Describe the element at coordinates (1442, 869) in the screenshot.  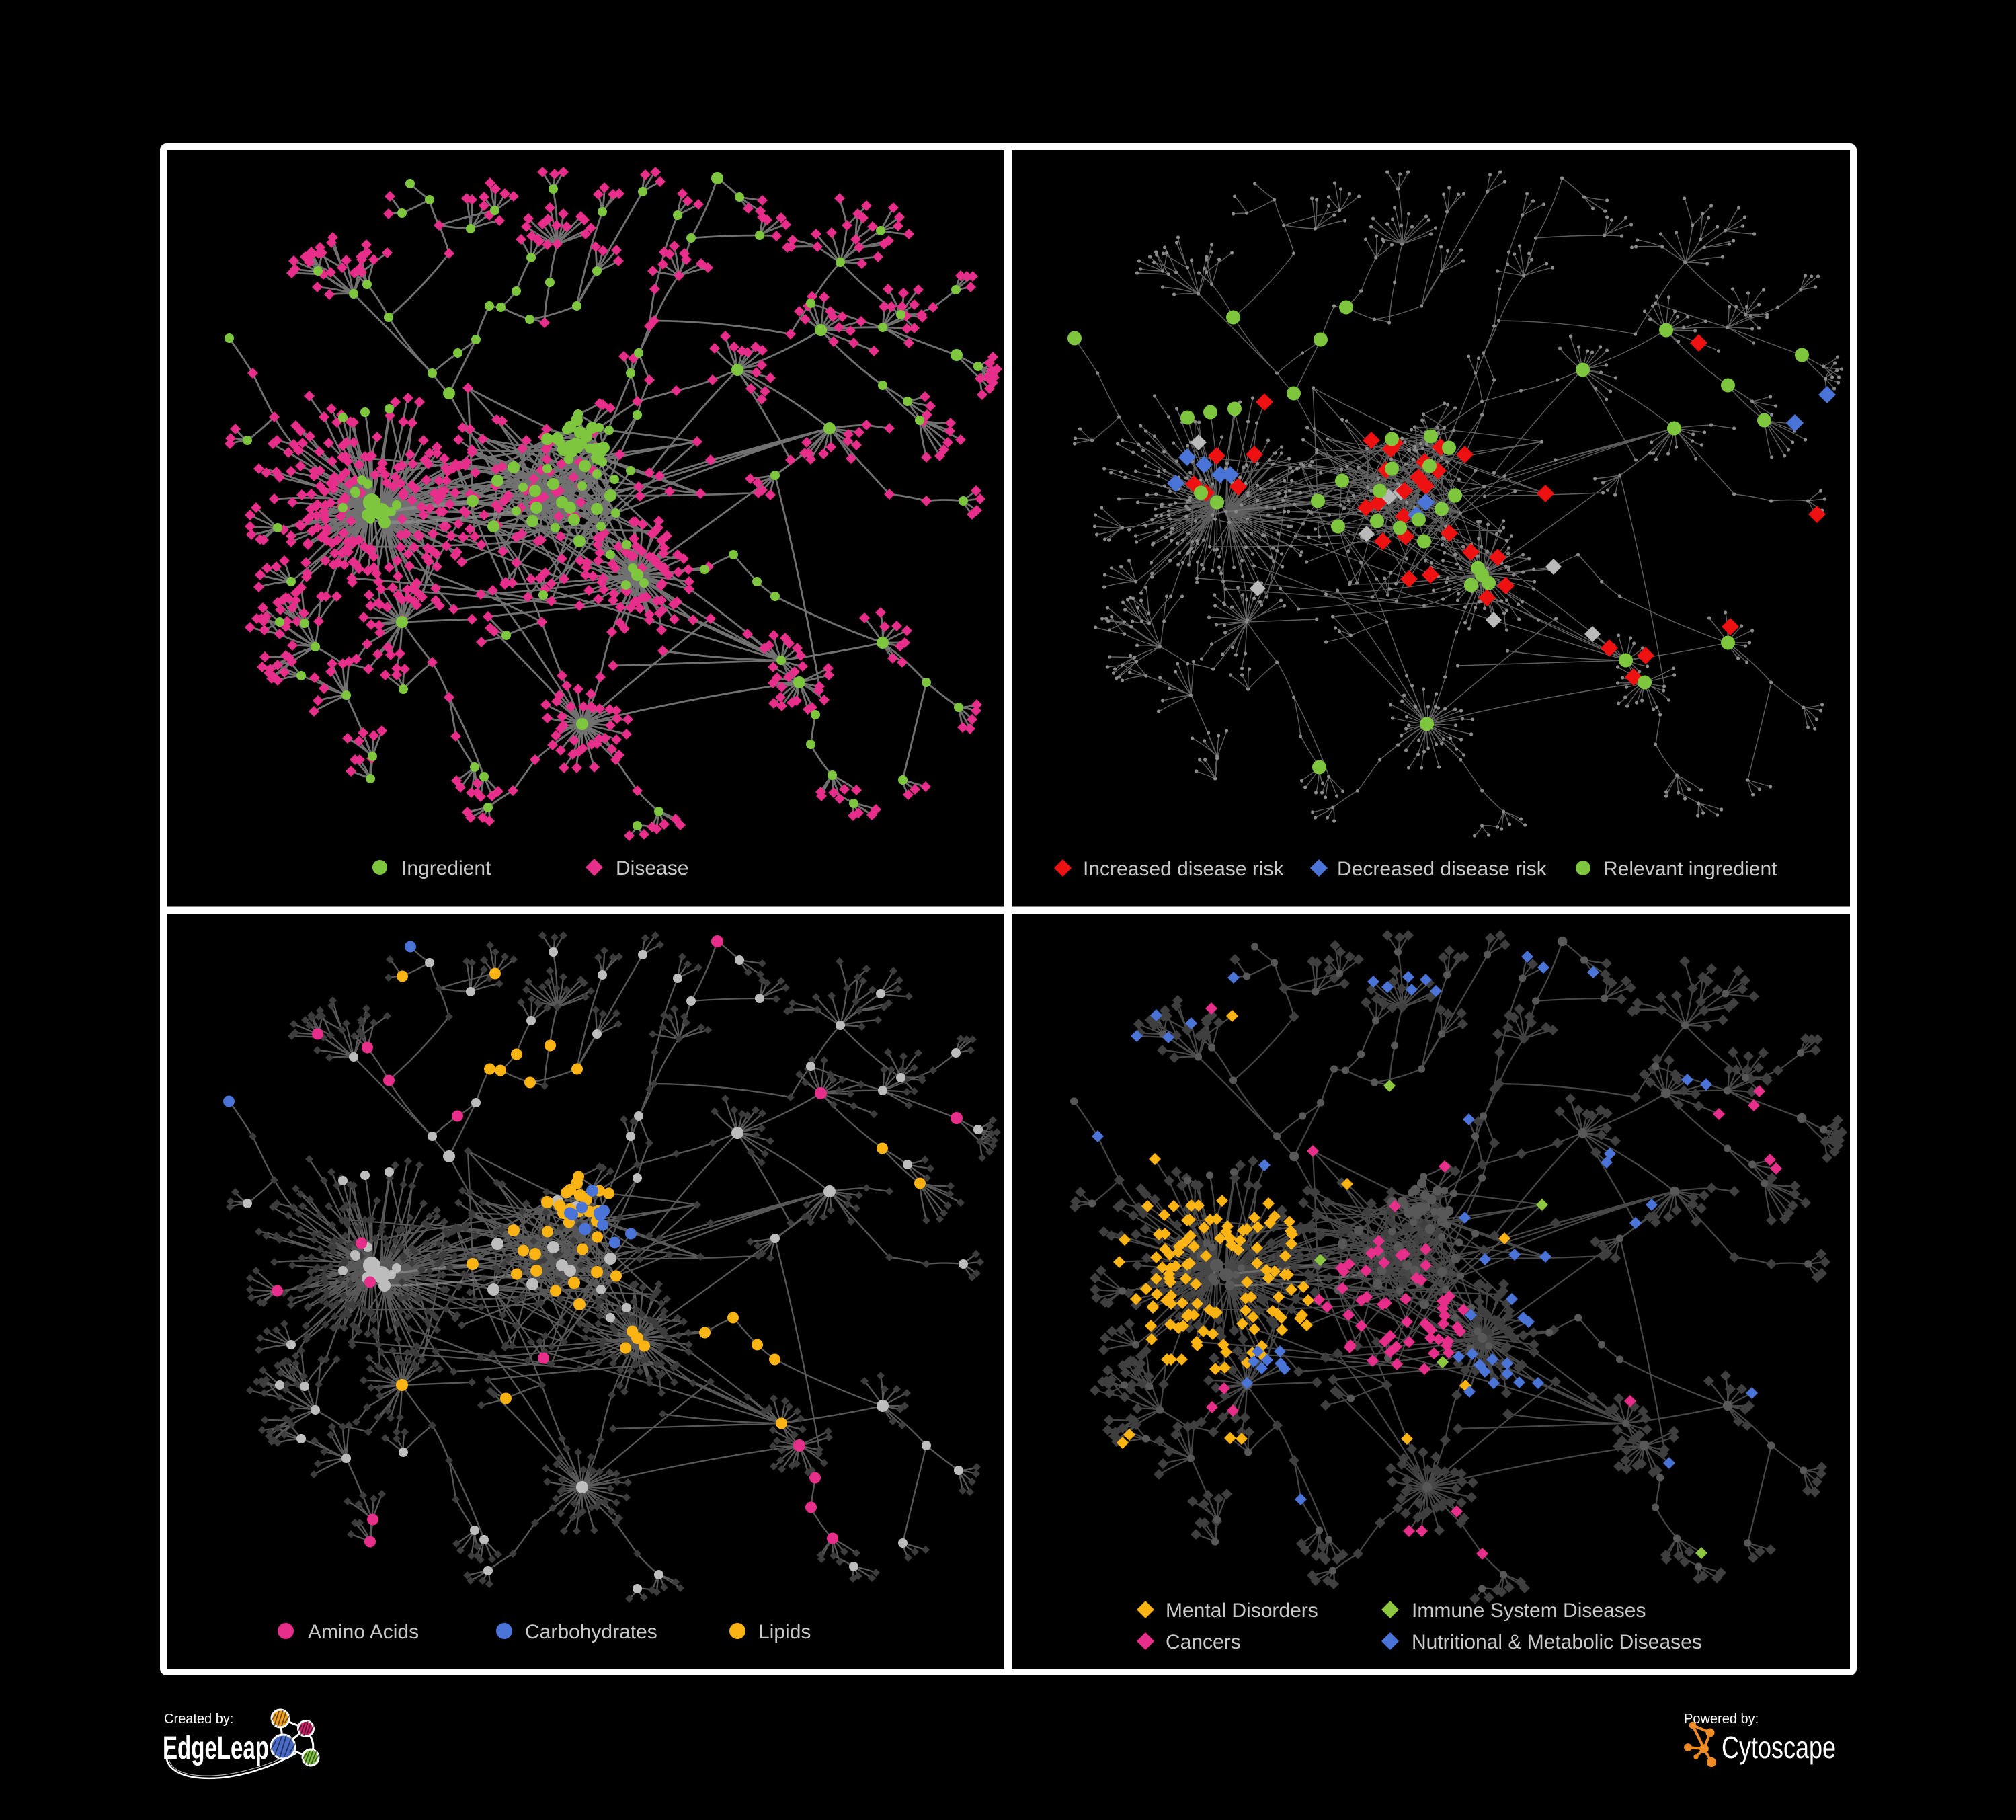
I see `svg-text: Decreased disease risk` at that location.